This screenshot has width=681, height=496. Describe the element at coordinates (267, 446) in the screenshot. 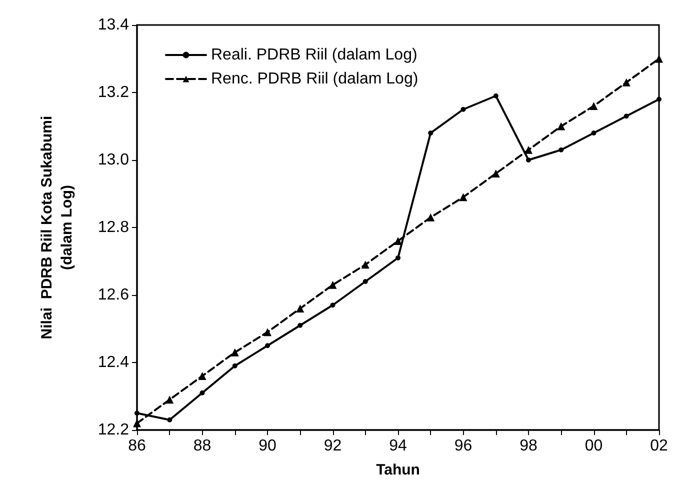

I see `x-tick-label: 90` at that location.